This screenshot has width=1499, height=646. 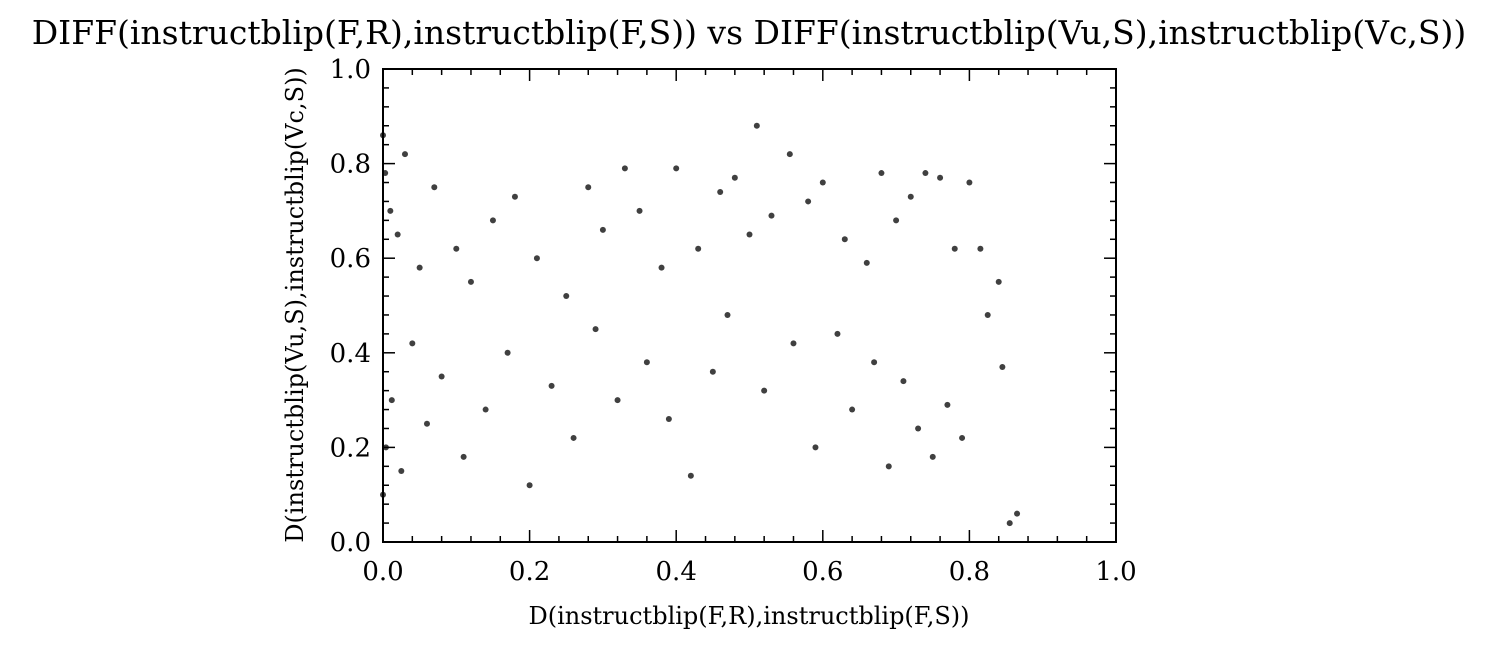 What do you see at coordinates (748, 616) in the screenshot?
I see `x-axis-label: D(instructblip(F,R),instructblip(F,S))` at bounding box center [748, 616].